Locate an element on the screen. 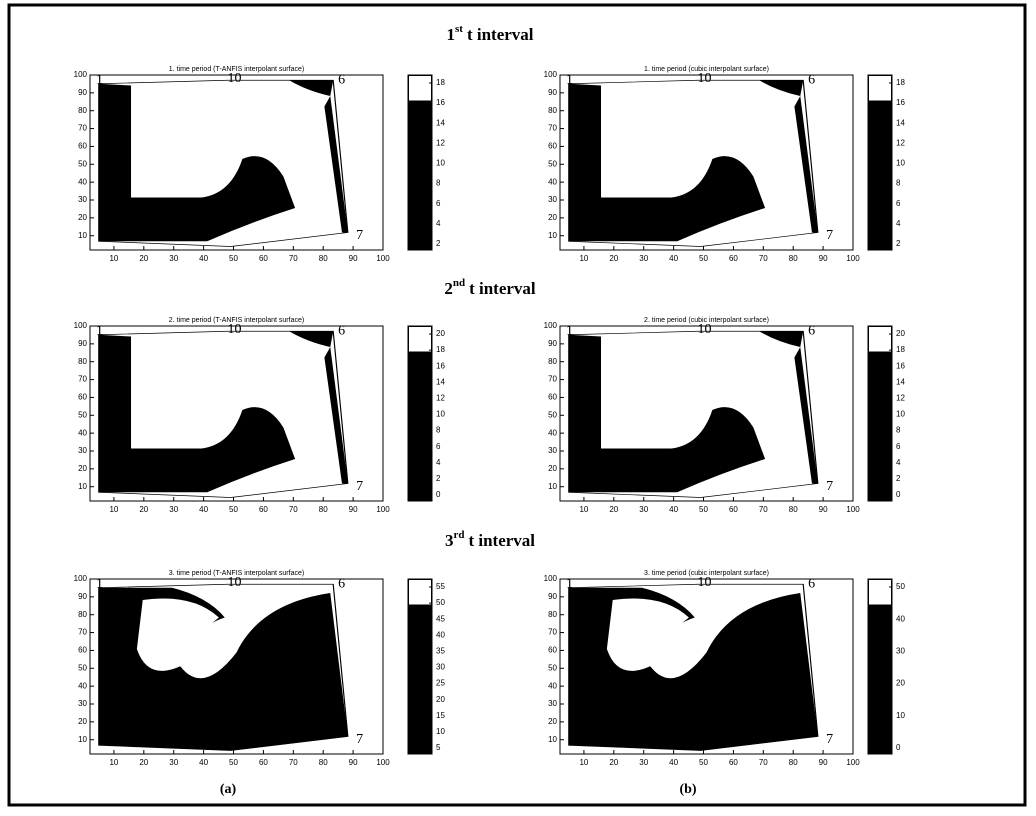 This screenshot has height=816, width=1036. y-tick-label: 90 is located at coordinates (82, 596).